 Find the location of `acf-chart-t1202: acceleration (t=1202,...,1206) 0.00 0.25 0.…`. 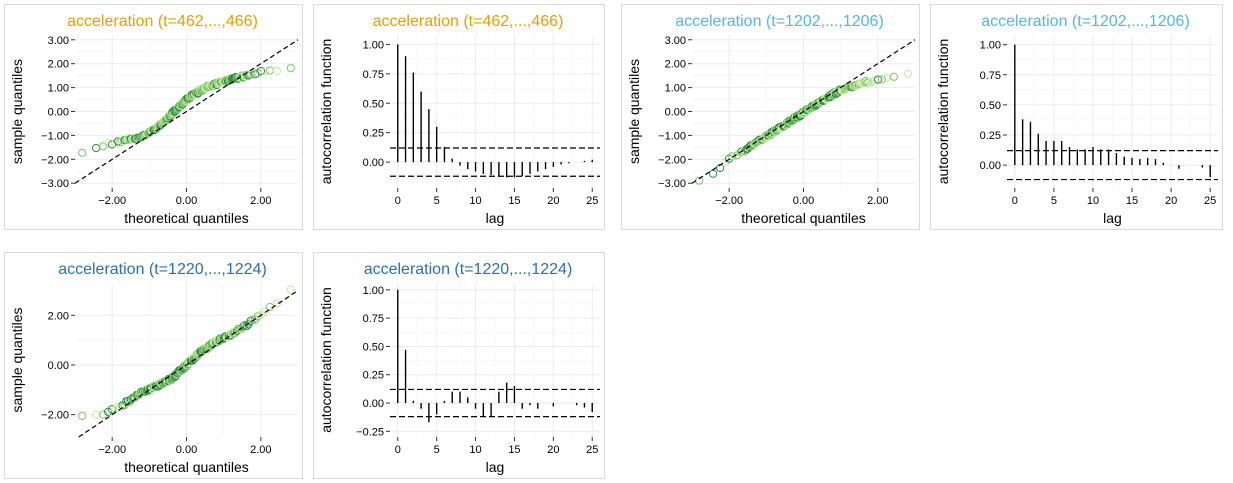

acf-chart-t1202: acceleration (t=1202,...,1206) 0.00 0.25 0.… is located at coordinates (1076, 119).